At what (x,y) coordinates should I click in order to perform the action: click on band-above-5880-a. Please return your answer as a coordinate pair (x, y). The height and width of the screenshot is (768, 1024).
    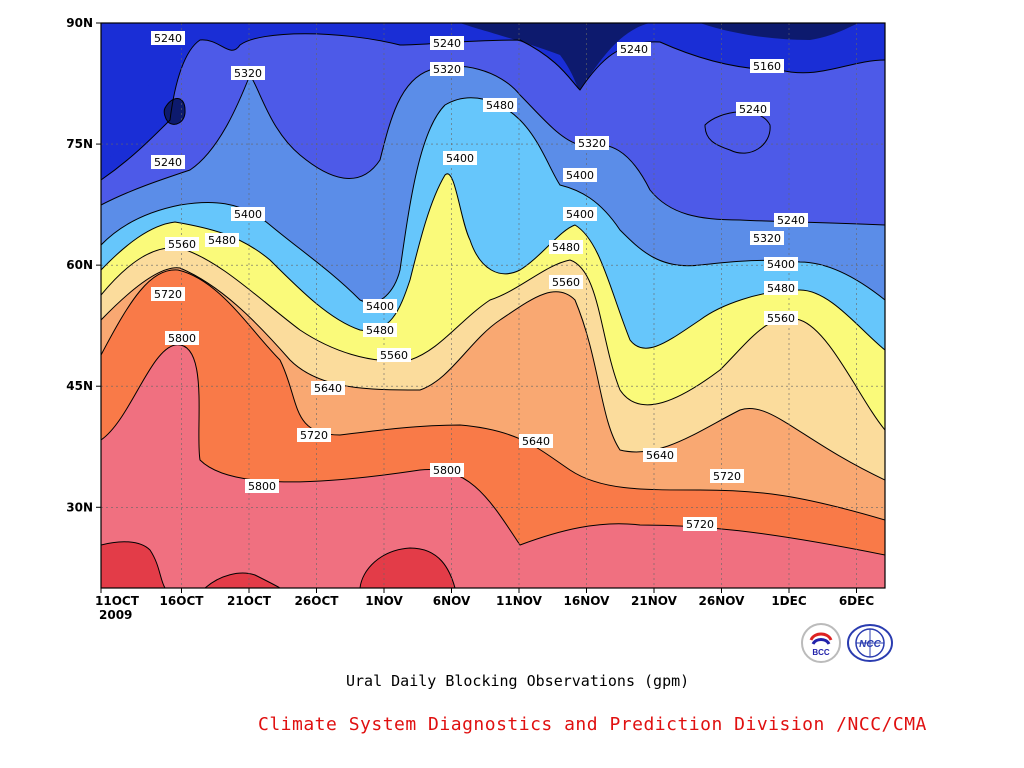
    Looking at the image, I should click on (133, 564).